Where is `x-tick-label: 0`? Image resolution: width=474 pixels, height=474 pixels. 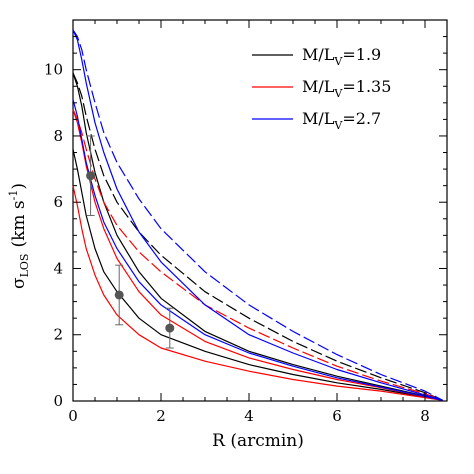
x-tick-label: 0 is located at coordinates (73, 416).